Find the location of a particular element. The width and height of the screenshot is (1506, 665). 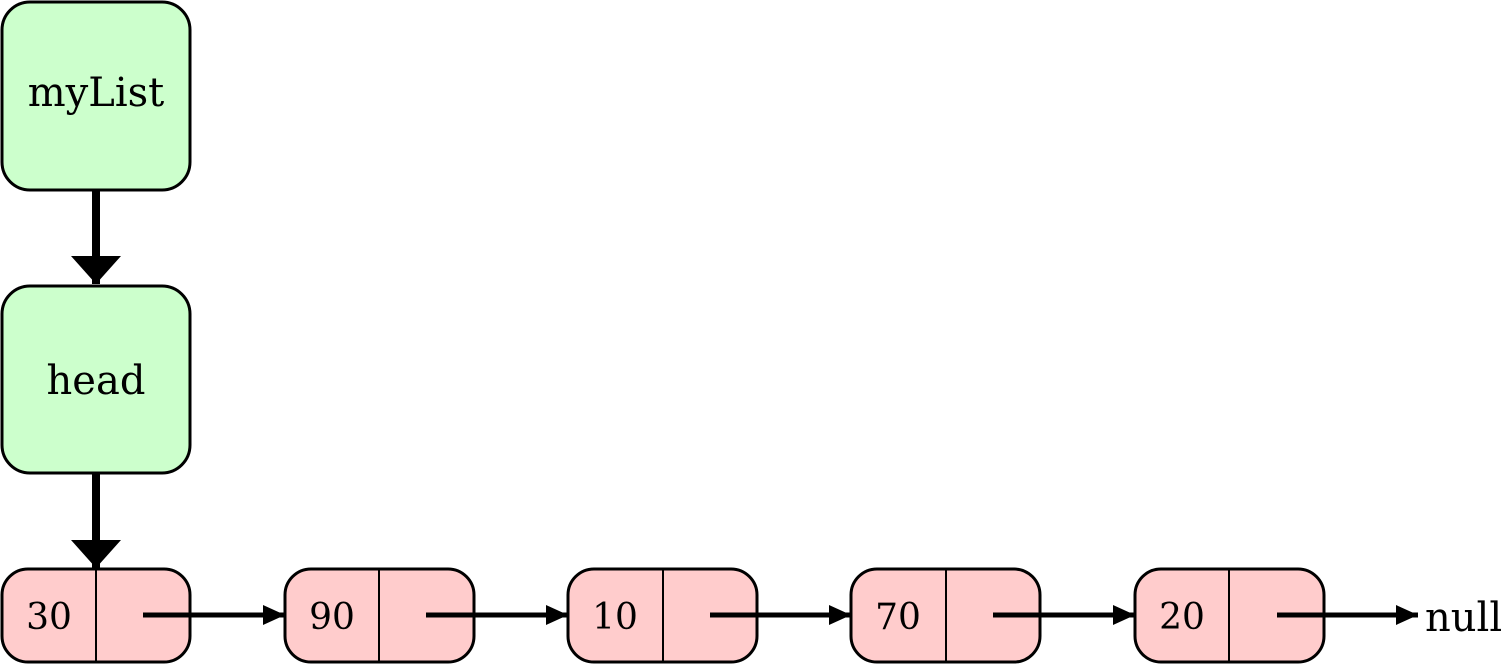

head-box: head is located at coordinates (96, 379).